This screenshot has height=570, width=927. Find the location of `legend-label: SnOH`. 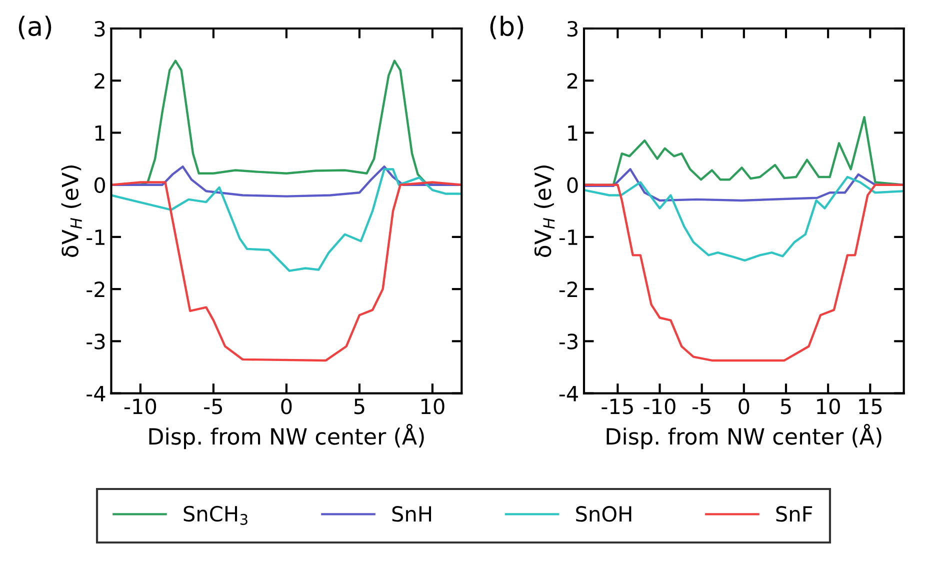

legend-label: SnOH is located at coordinates (604, 514).